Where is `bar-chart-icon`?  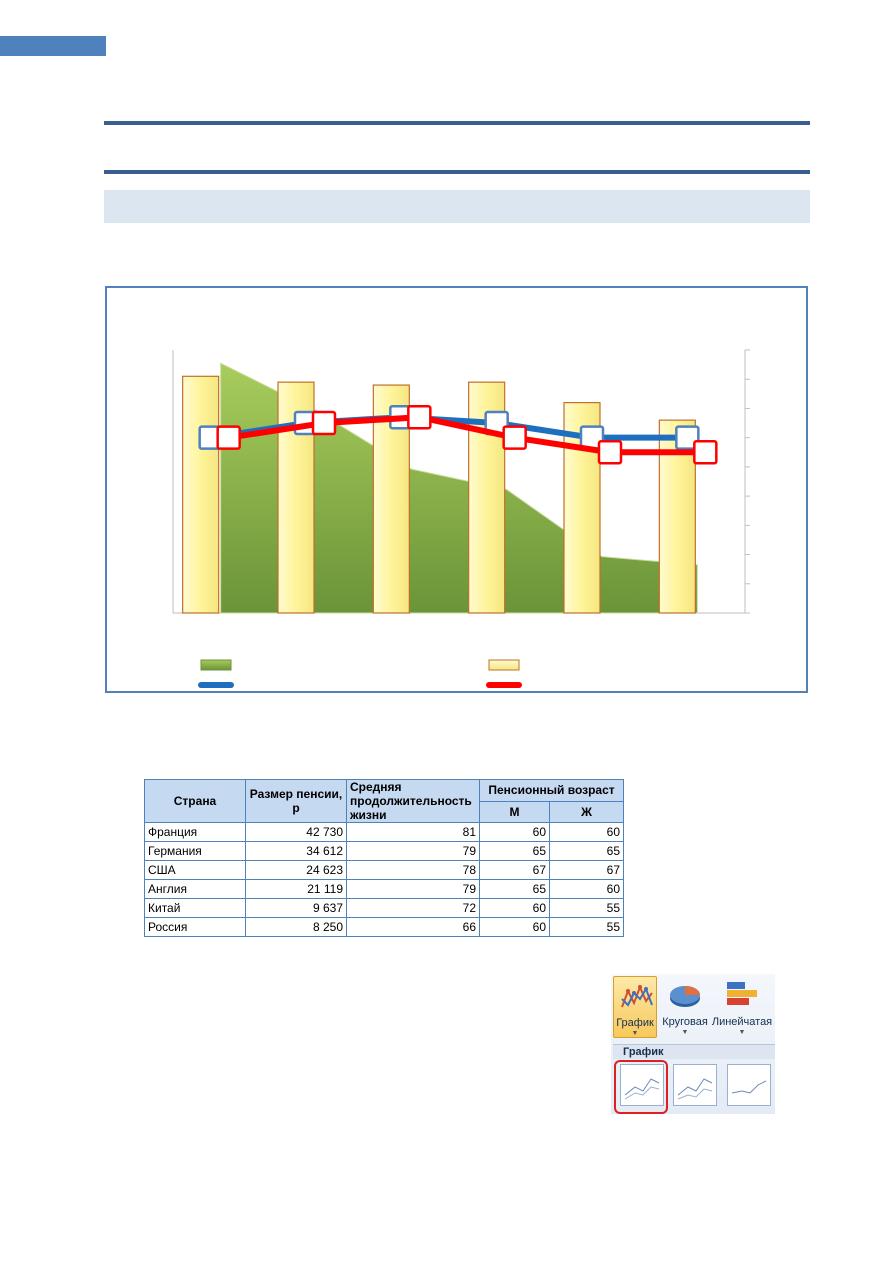 bar-chart-icon is located at coordinates (742, 993).